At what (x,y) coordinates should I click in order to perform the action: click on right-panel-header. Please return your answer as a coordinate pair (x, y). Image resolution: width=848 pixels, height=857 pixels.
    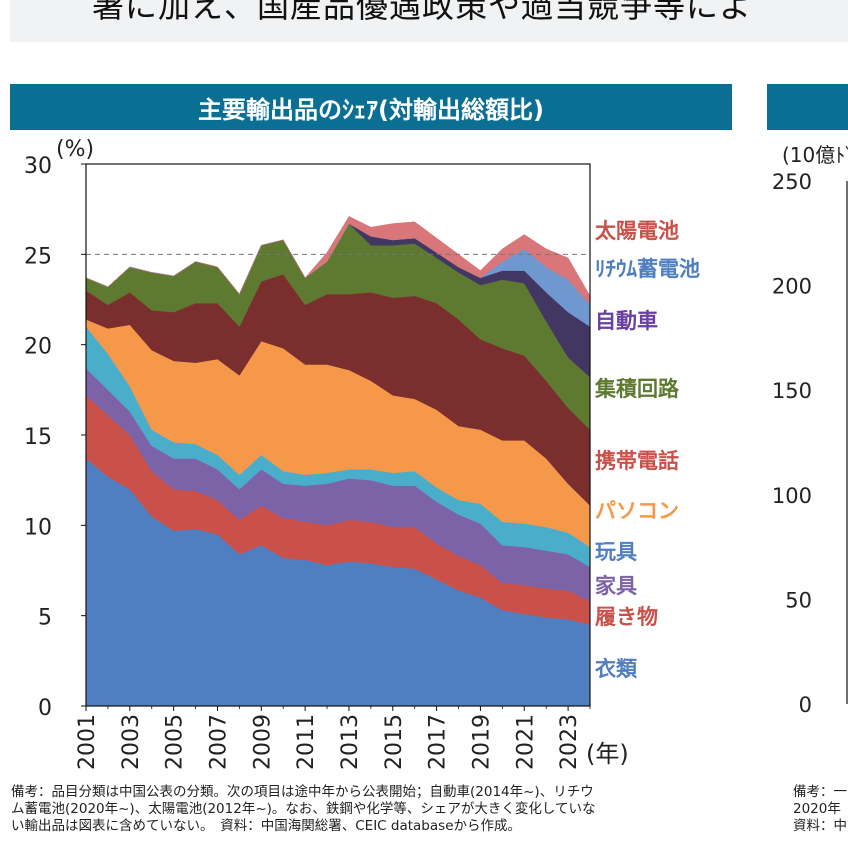
    Looking at the image, I should click on (807, 107).